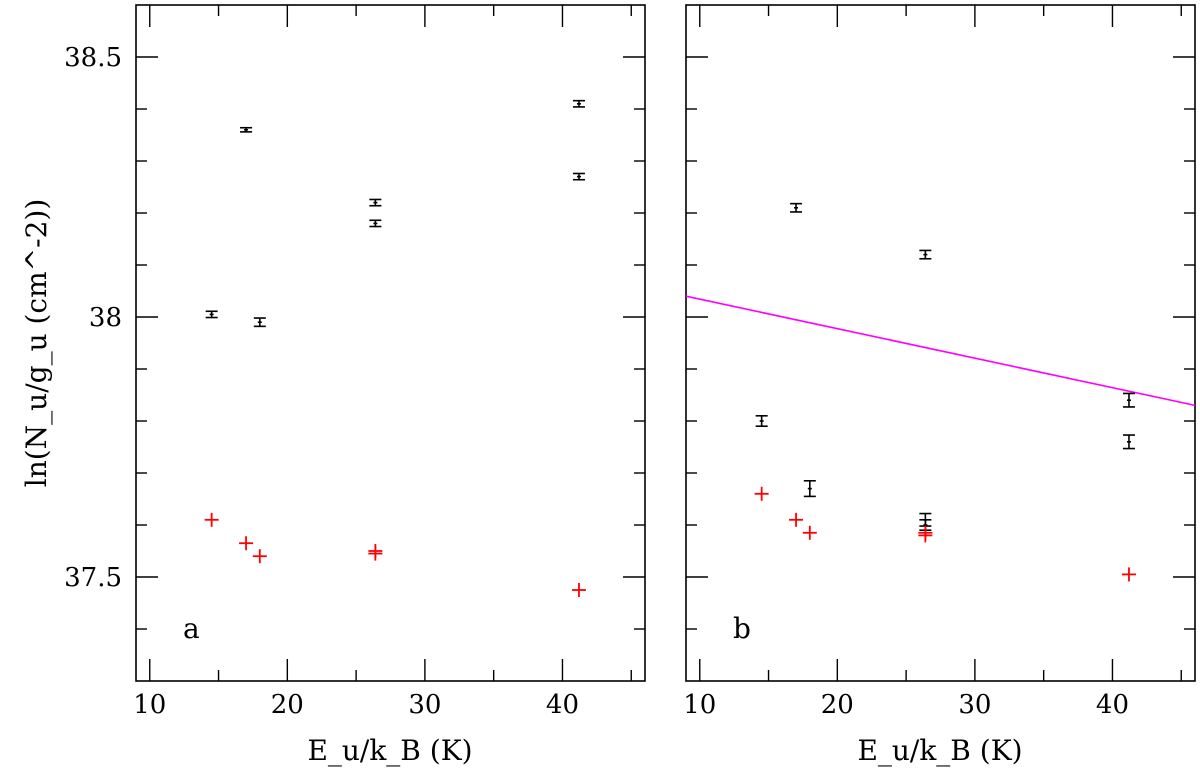 This screenshot has height=781, width=1200. I want to click on fit-line, so click(940, 351).